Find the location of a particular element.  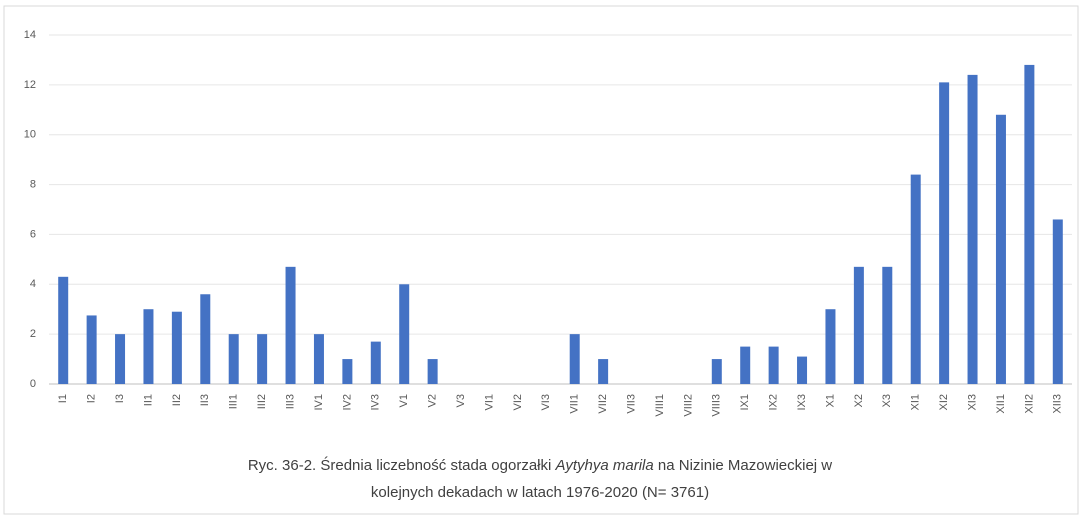

y-tick-label: 10 is located at coordinates (30, 135).